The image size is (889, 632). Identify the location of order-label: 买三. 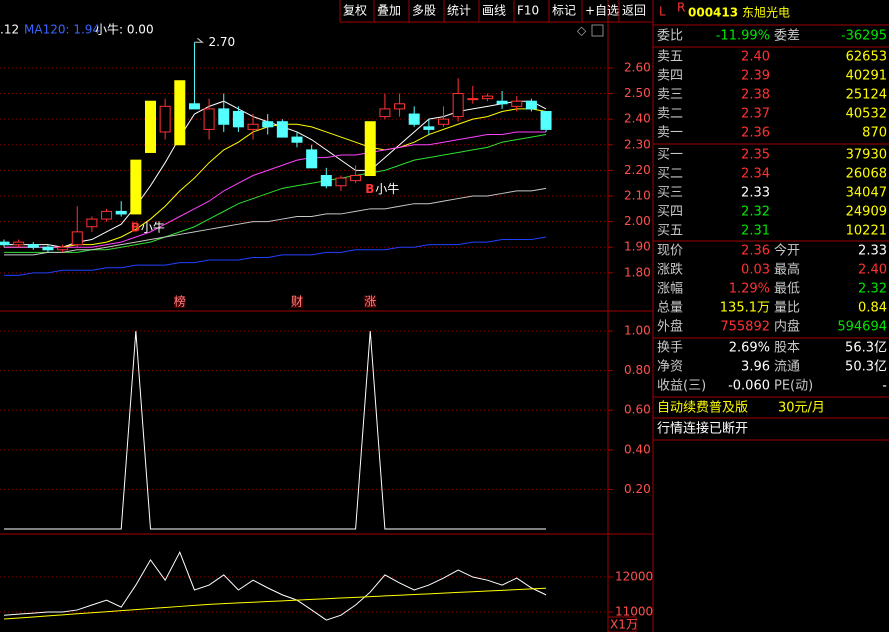
(670, 193).